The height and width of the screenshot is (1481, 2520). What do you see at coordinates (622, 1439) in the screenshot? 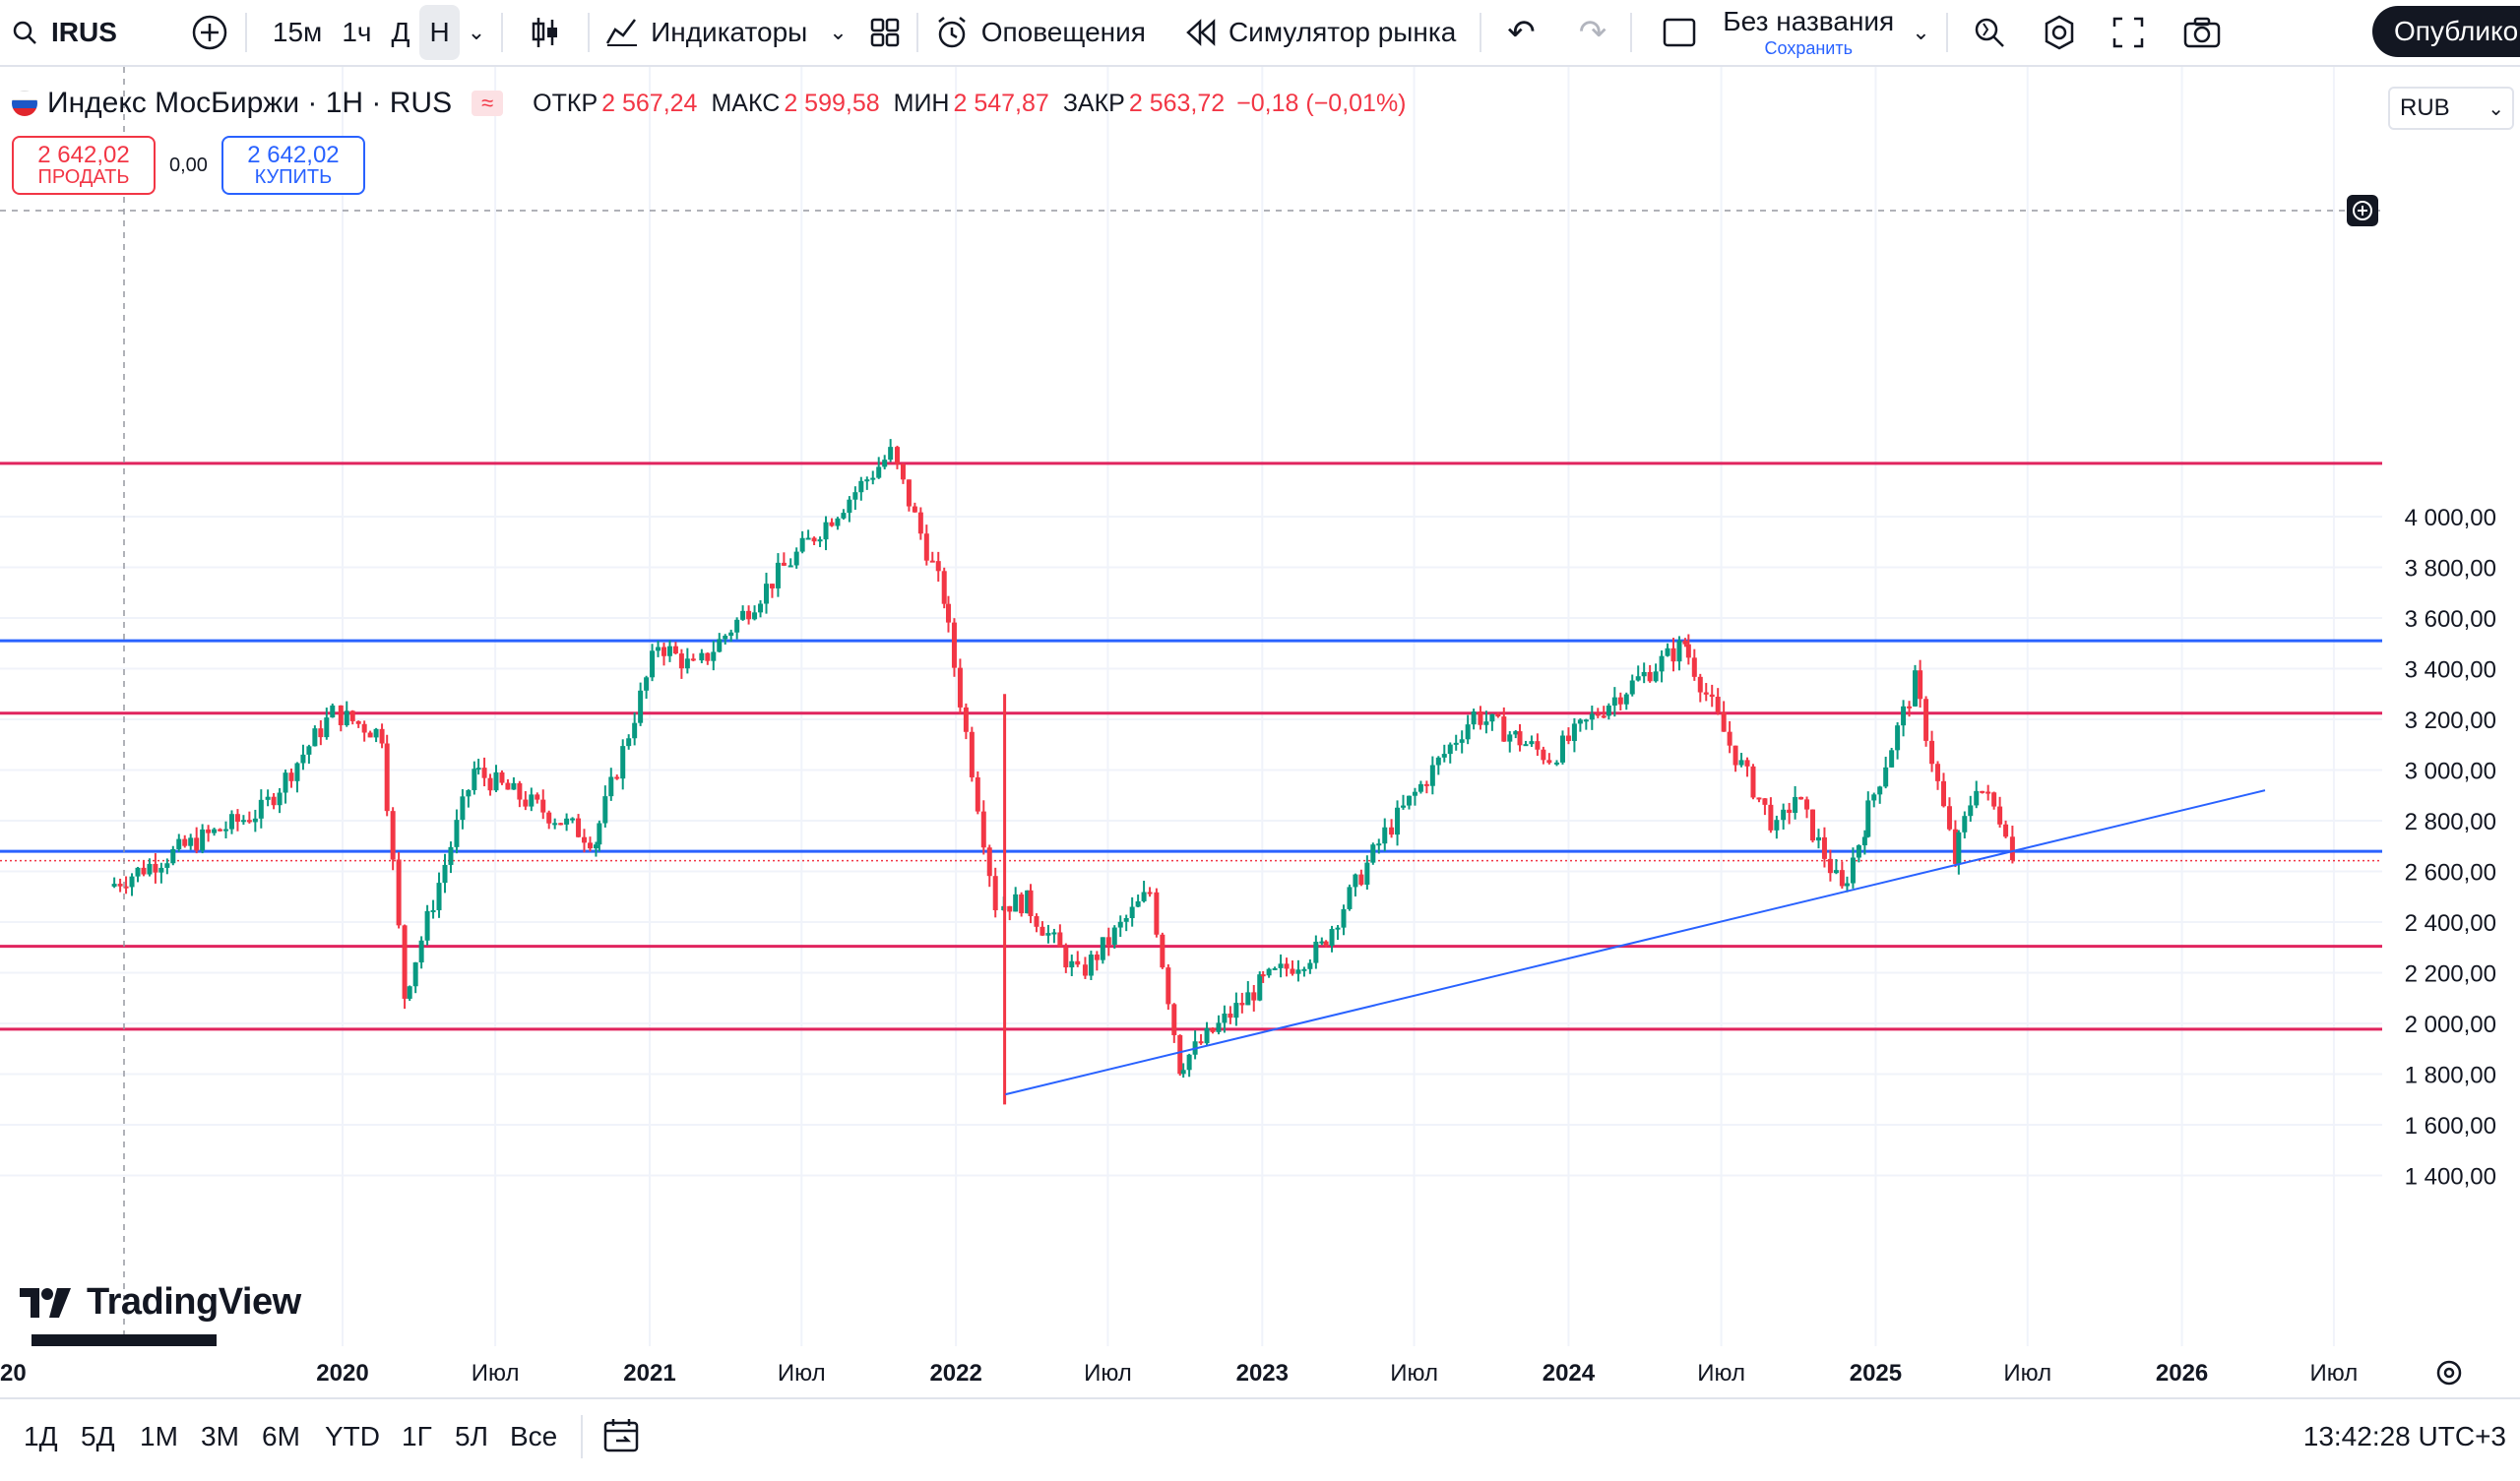
I see `goto-date-icon` at bounding box center [622, 1439].